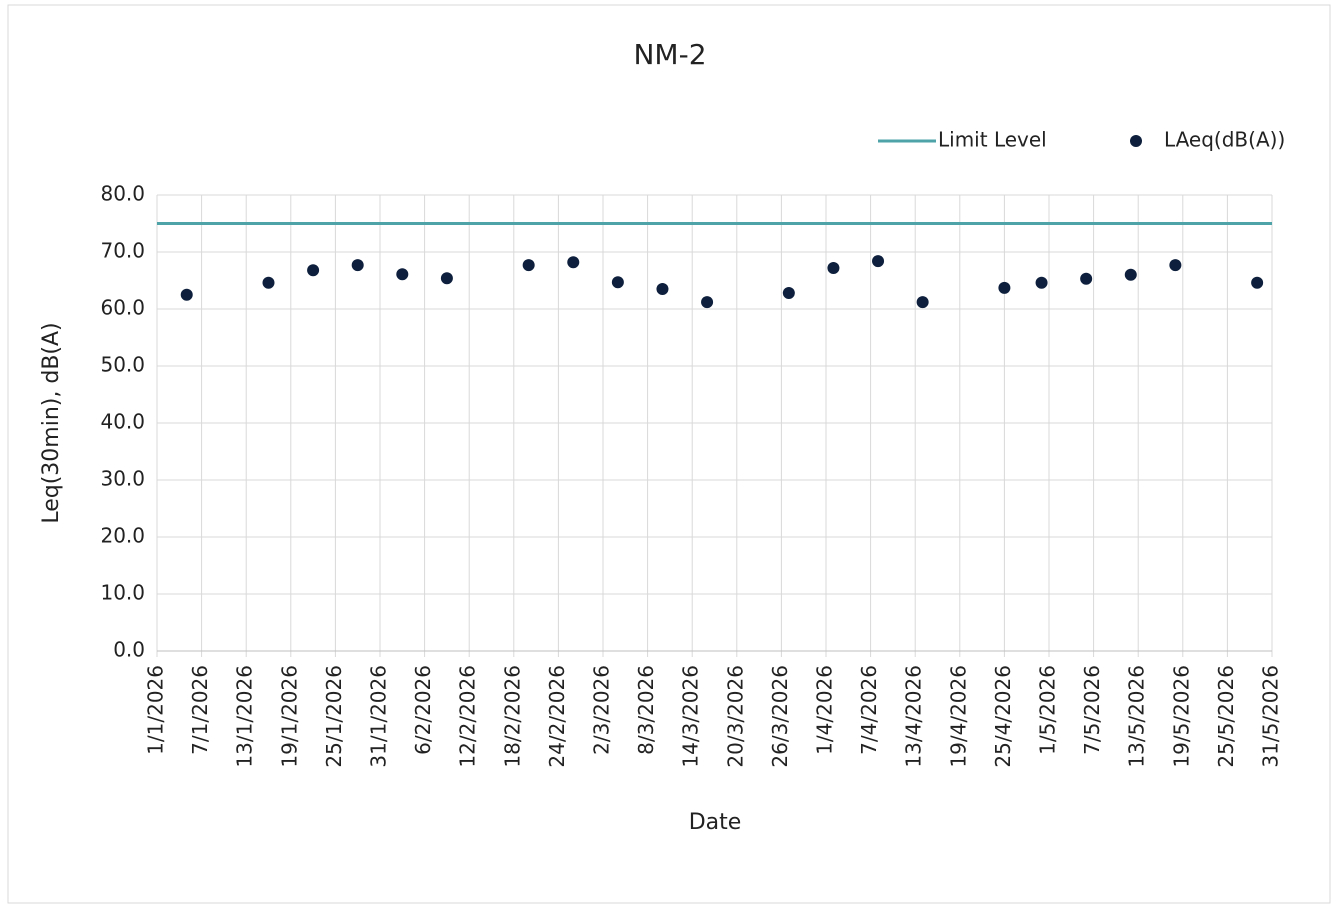 The width and height of the screenshot is (1338, 905). I want to click on x-tick-label: 19/5/2026, so click(1181, 716).